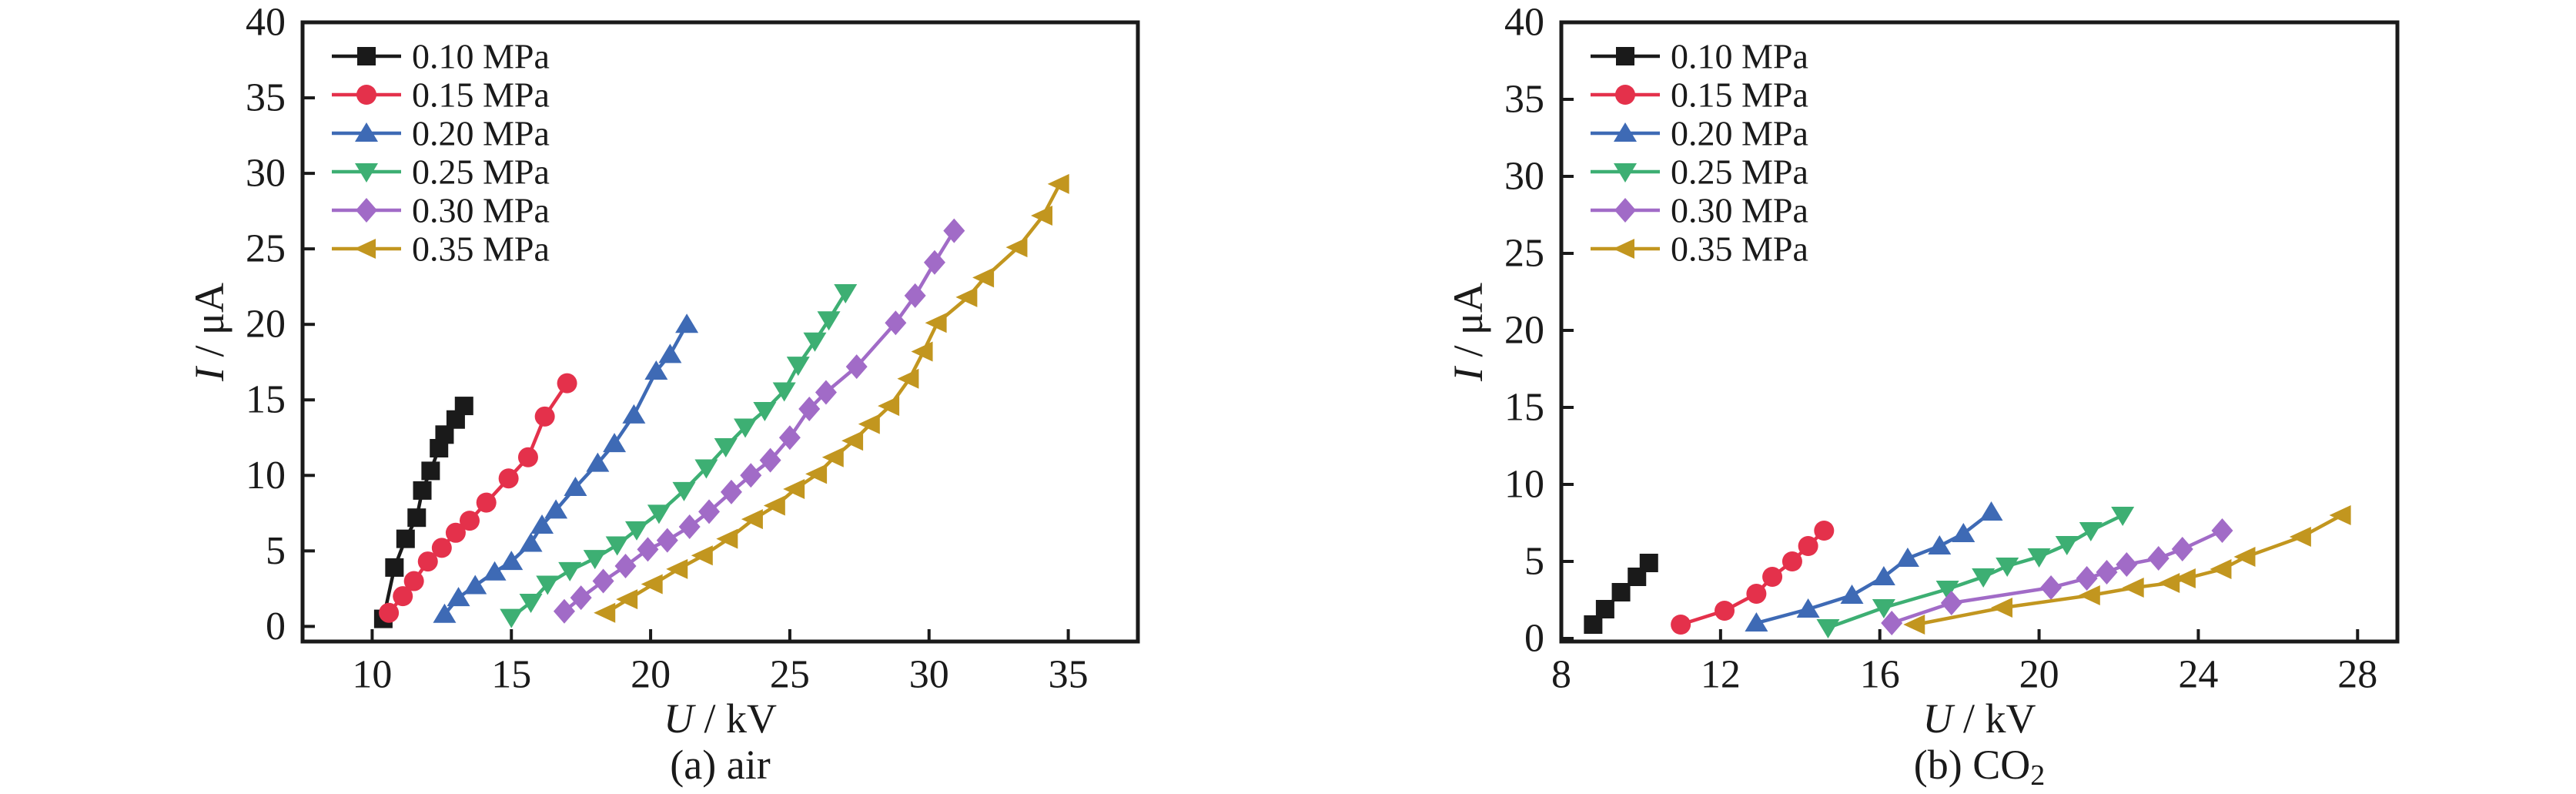  What do you see at coordinates (441, 133) in the screenshot?
I see `legend-item: 0.20 MPa` at bounding box center [441, 133].